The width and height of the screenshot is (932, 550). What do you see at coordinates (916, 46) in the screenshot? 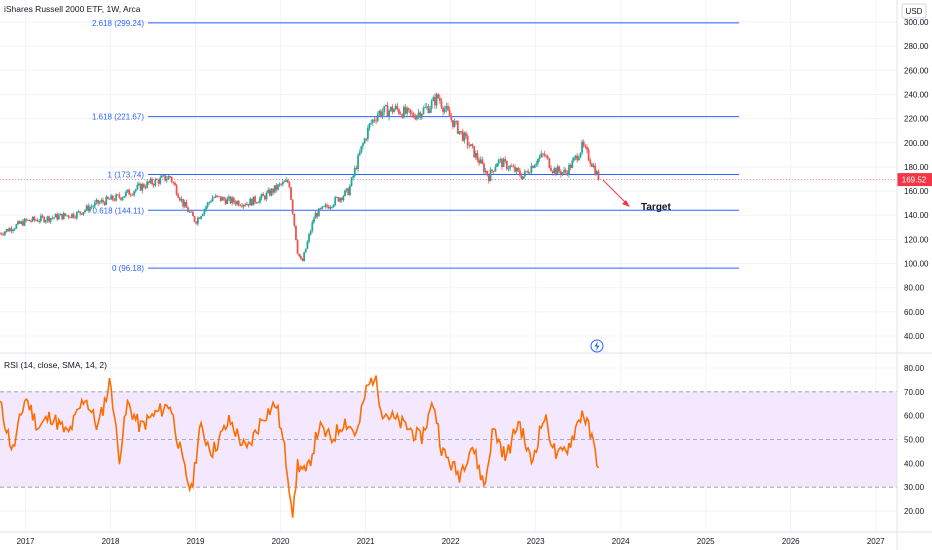
I see `price-tick-label: 280.00` at bounding box center [916, 46].